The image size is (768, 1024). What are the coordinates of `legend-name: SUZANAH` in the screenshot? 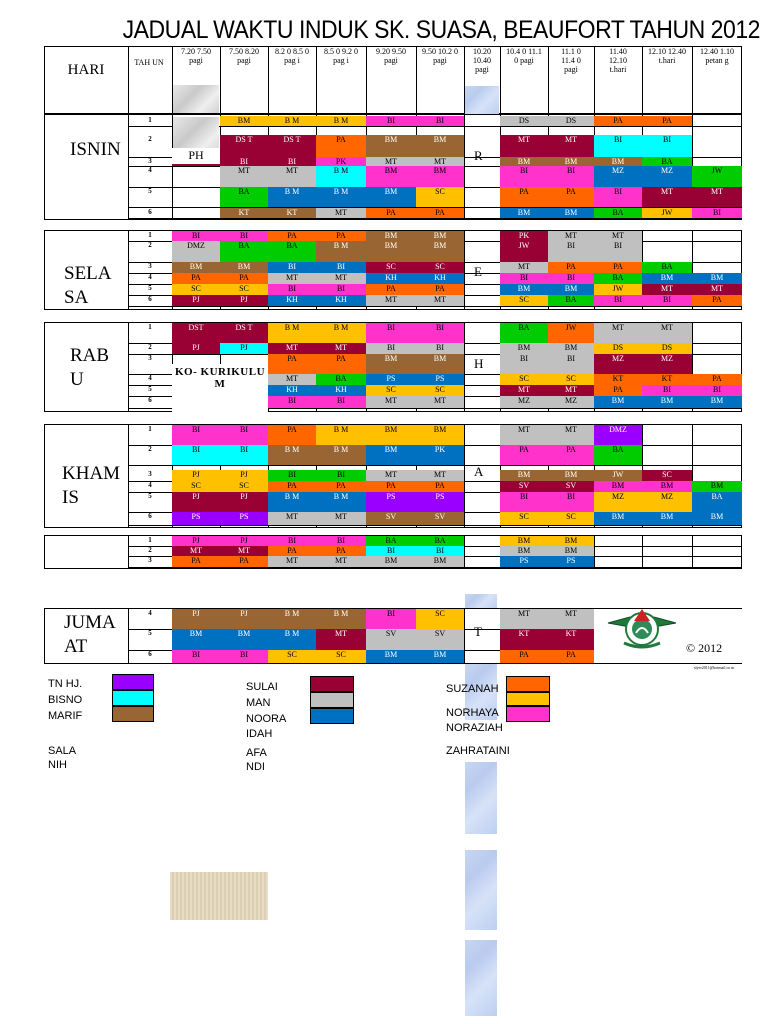 It's located at (472, 689).